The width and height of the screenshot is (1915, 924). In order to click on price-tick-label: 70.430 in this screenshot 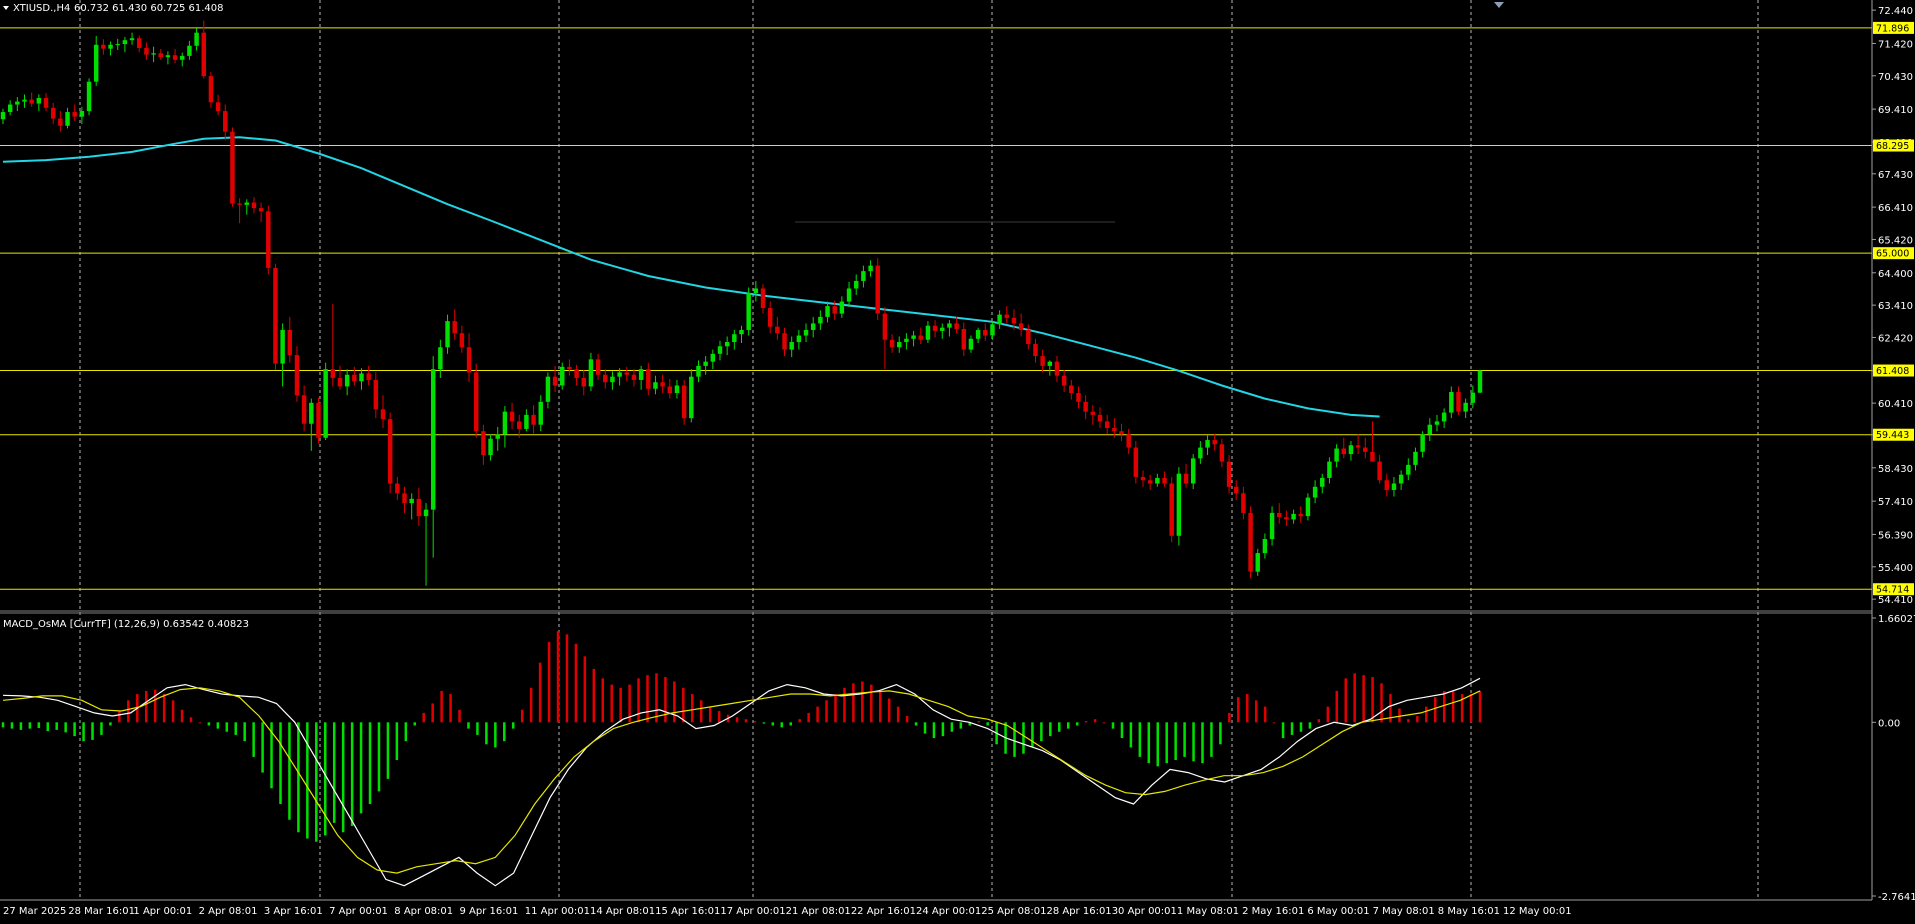, I will do `click(1895, 77)`.